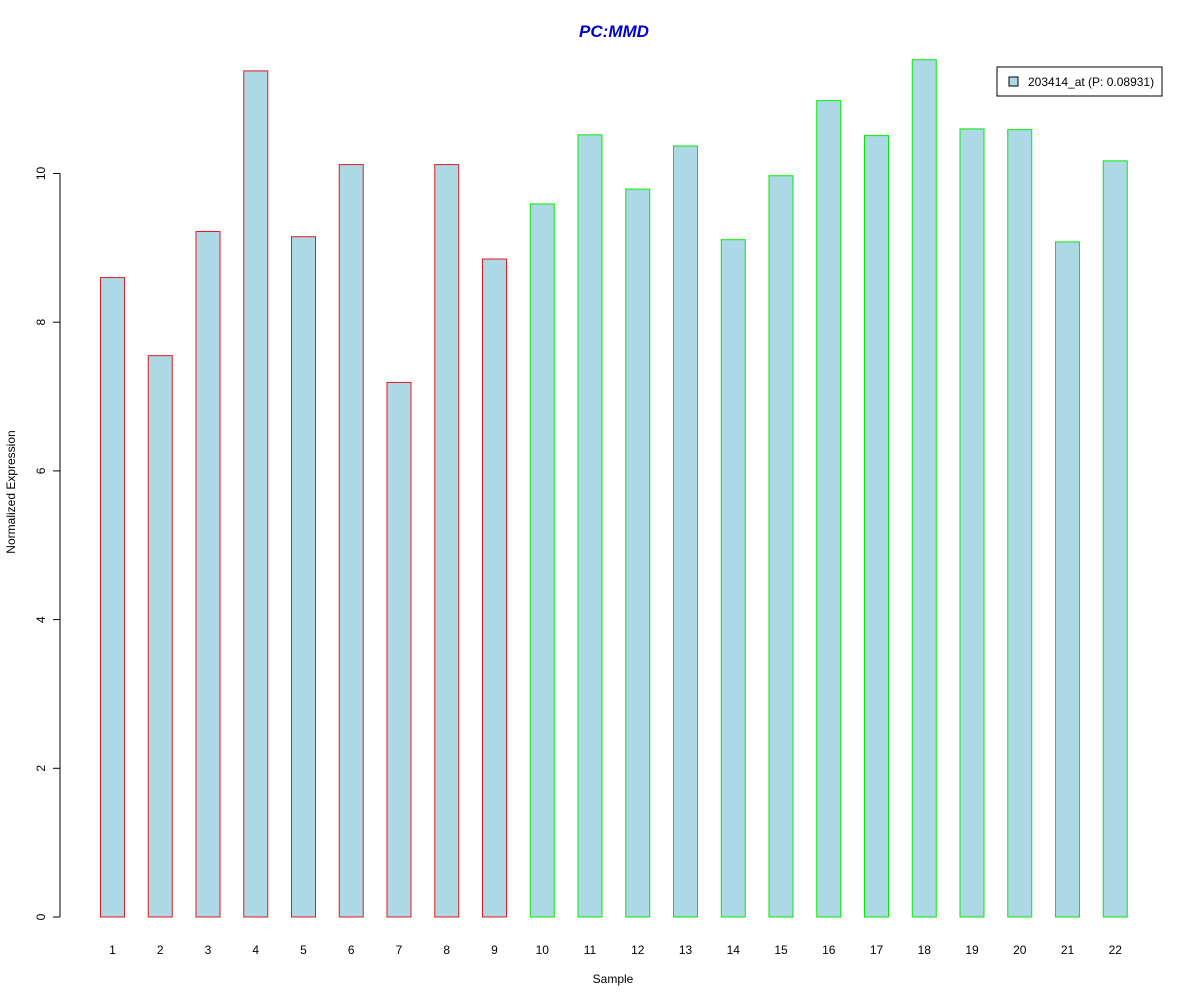 The image size is (1200, 1000). Describe the element at coordinates (543, 950) in the screenshot. I see `x-tick-label: 10` at that location.